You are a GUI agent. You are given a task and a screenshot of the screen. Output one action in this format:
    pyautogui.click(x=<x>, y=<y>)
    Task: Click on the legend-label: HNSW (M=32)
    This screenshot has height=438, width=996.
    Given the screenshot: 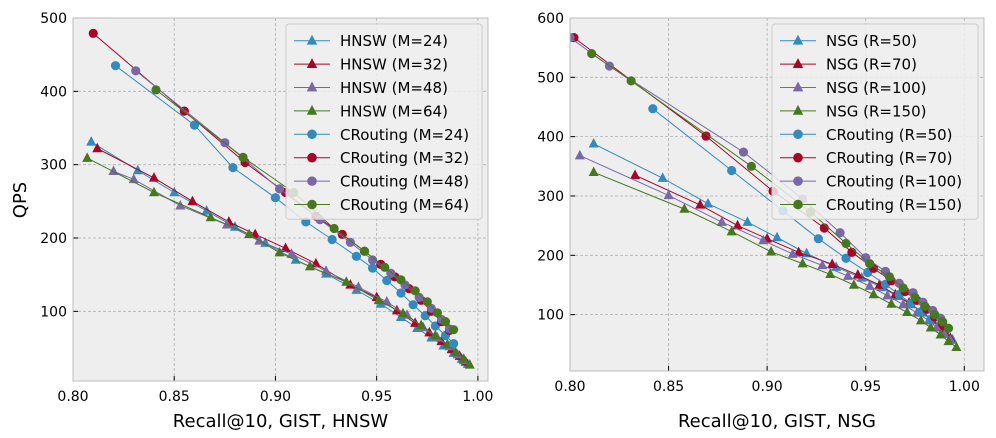 What is the action you would take?
    pyautogui.click(x=394, y=65)
    